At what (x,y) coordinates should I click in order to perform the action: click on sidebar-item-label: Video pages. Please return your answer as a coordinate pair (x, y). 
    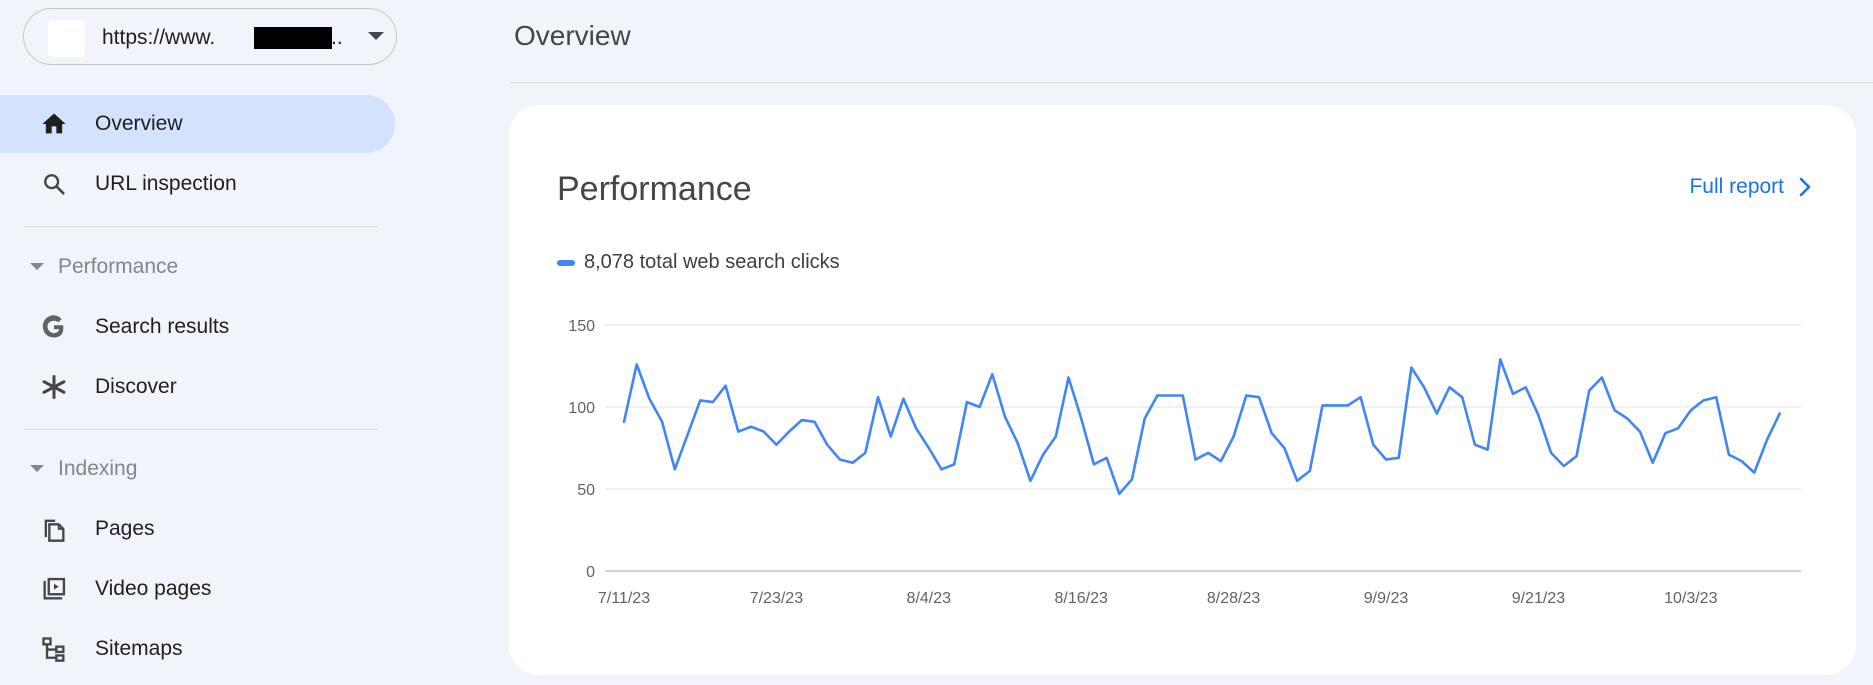
    Looking at the image, I should click on (153, 588).